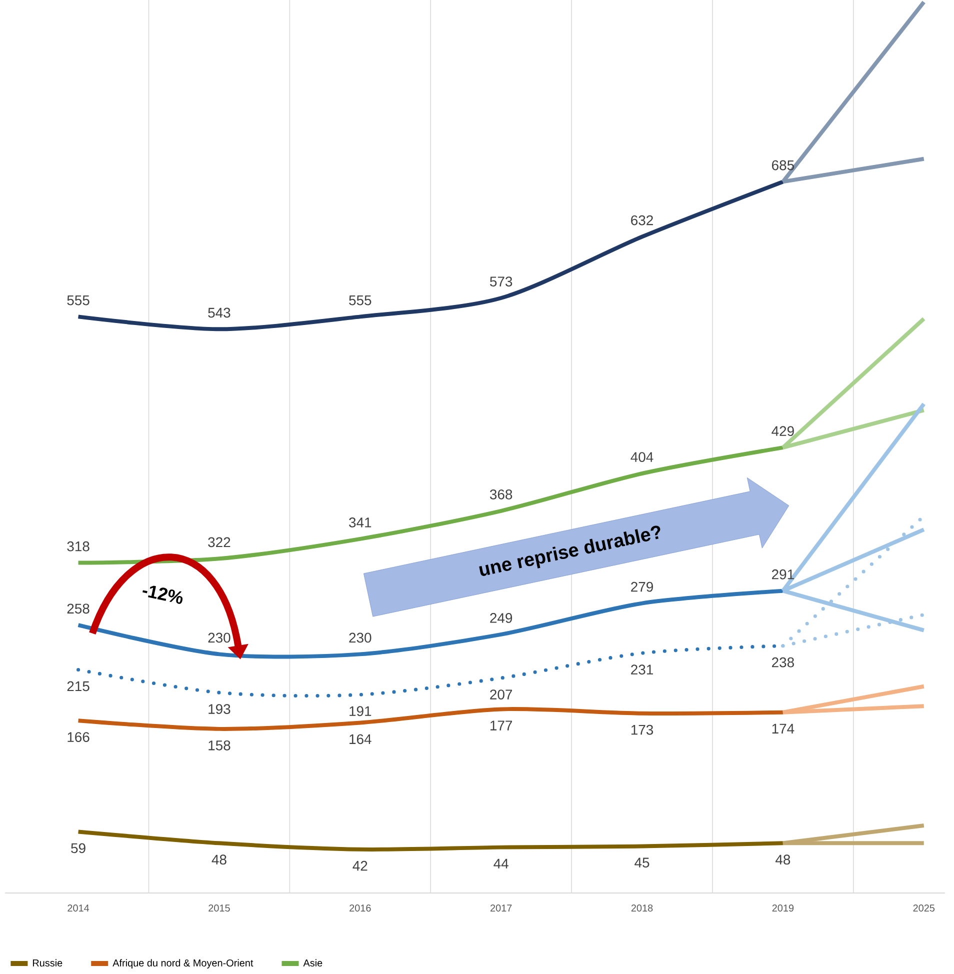  Describe the element at coordinates (360, 865) in the screenshot. I see `data-label: 42` at that location.